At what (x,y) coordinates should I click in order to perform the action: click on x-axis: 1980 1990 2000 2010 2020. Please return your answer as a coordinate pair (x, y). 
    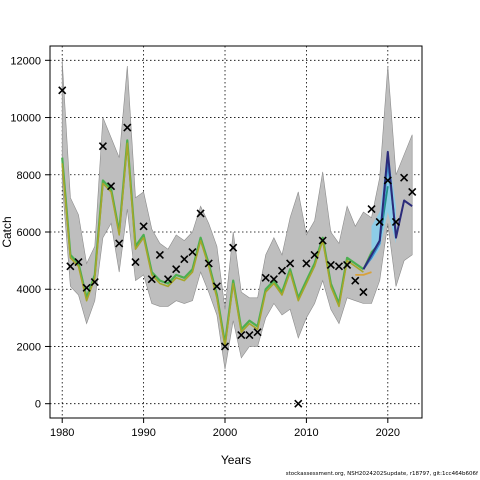
    Looking at the image, I should click on (225, 428).